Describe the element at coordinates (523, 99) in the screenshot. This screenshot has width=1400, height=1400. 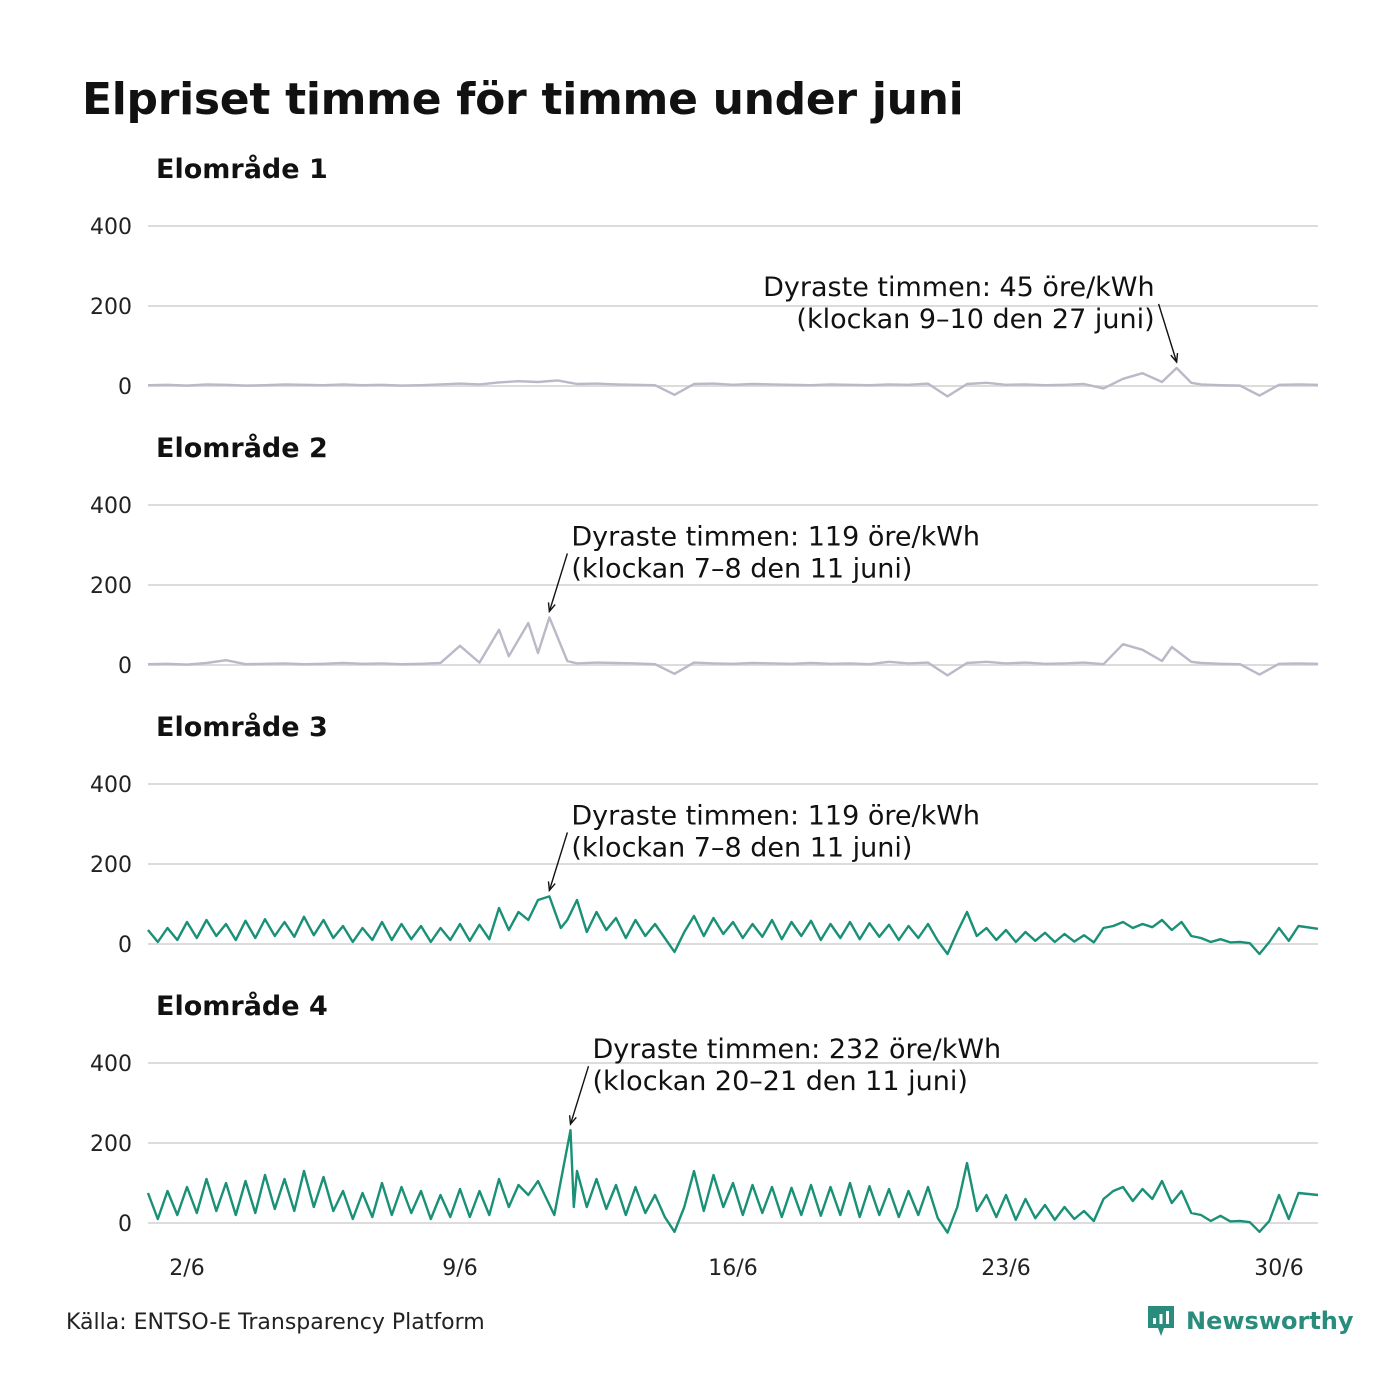
I see `page-title: Elpriset timme för timme under juni` at that location.